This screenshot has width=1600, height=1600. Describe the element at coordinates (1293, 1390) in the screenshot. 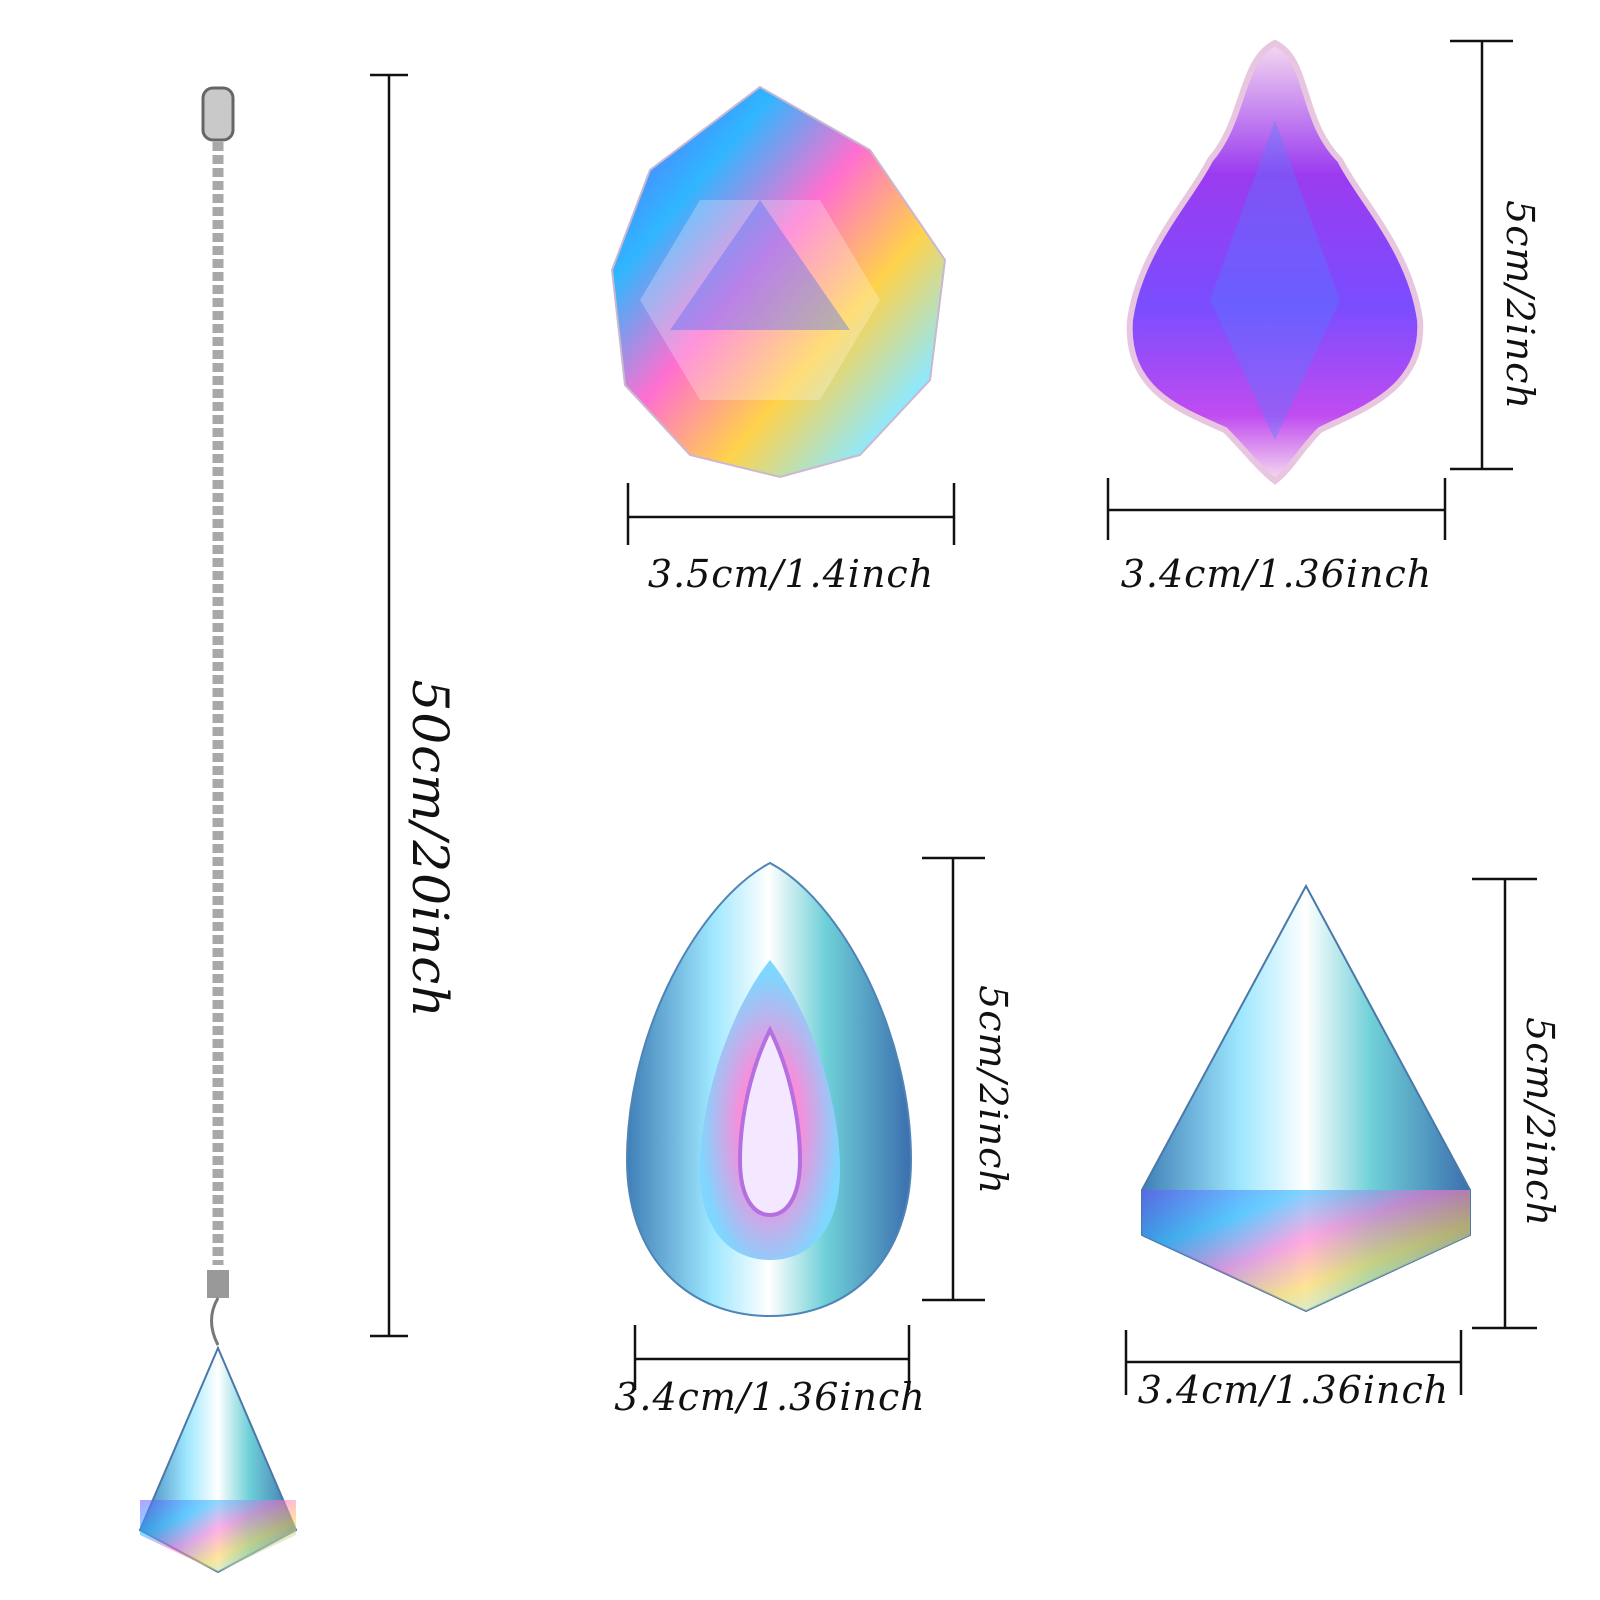

I see `cone-width-label: 3.4cm/1.36inch` at that location.